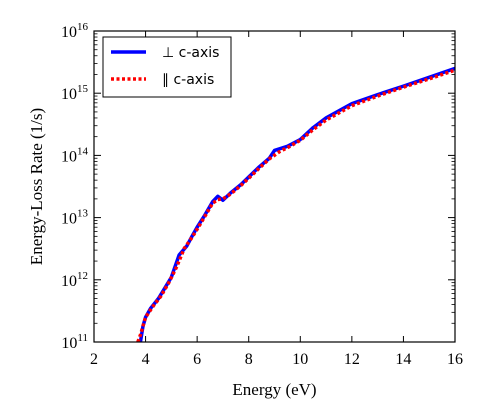 The height and width of the screenshot is (415, 485). I want to click on y-tick-label: 1013, so click(75, 218).